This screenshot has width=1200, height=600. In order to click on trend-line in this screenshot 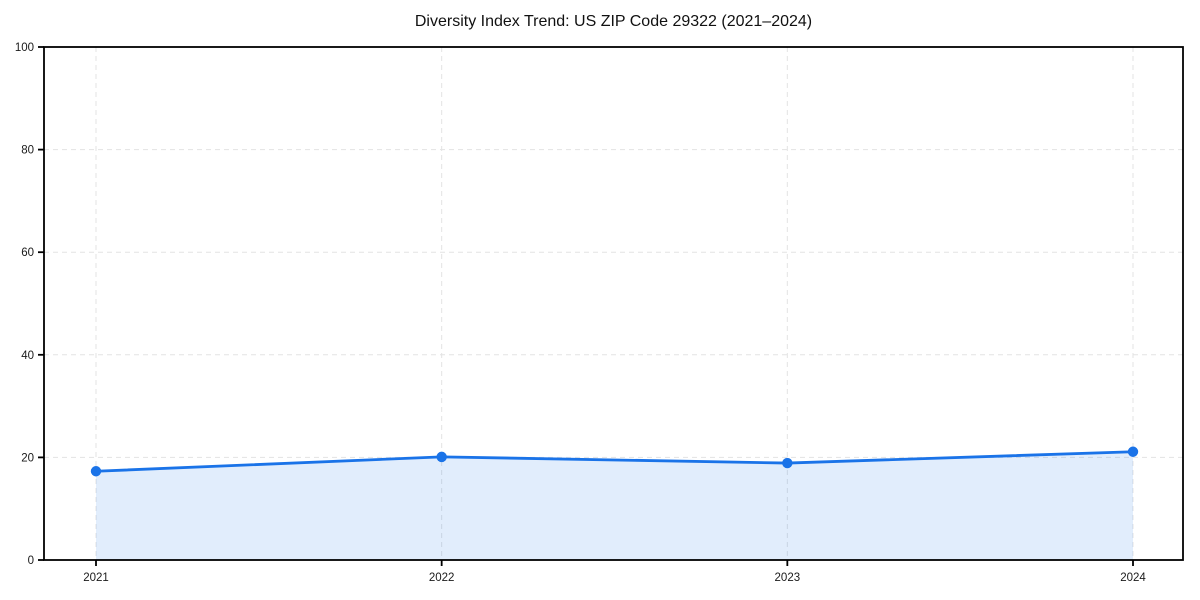, I will do `click(614, 461)`.